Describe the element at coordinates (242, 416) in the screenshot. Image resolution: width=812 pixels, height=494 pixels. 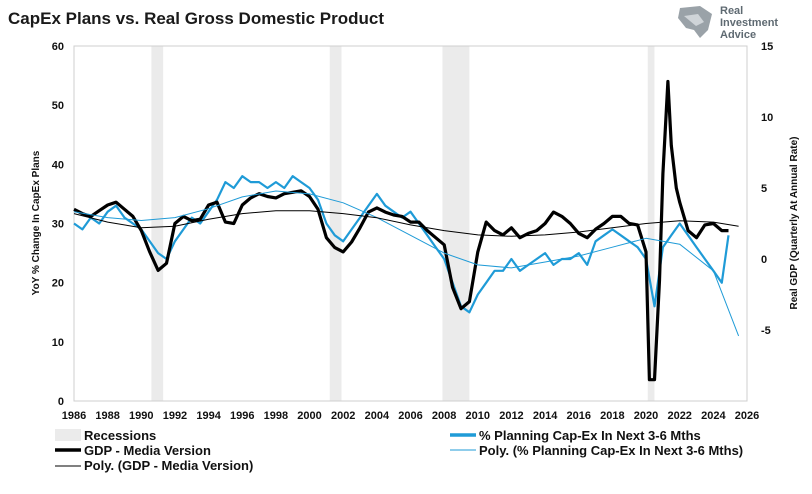
I see `x-tick-label-5: 1996` at that location.